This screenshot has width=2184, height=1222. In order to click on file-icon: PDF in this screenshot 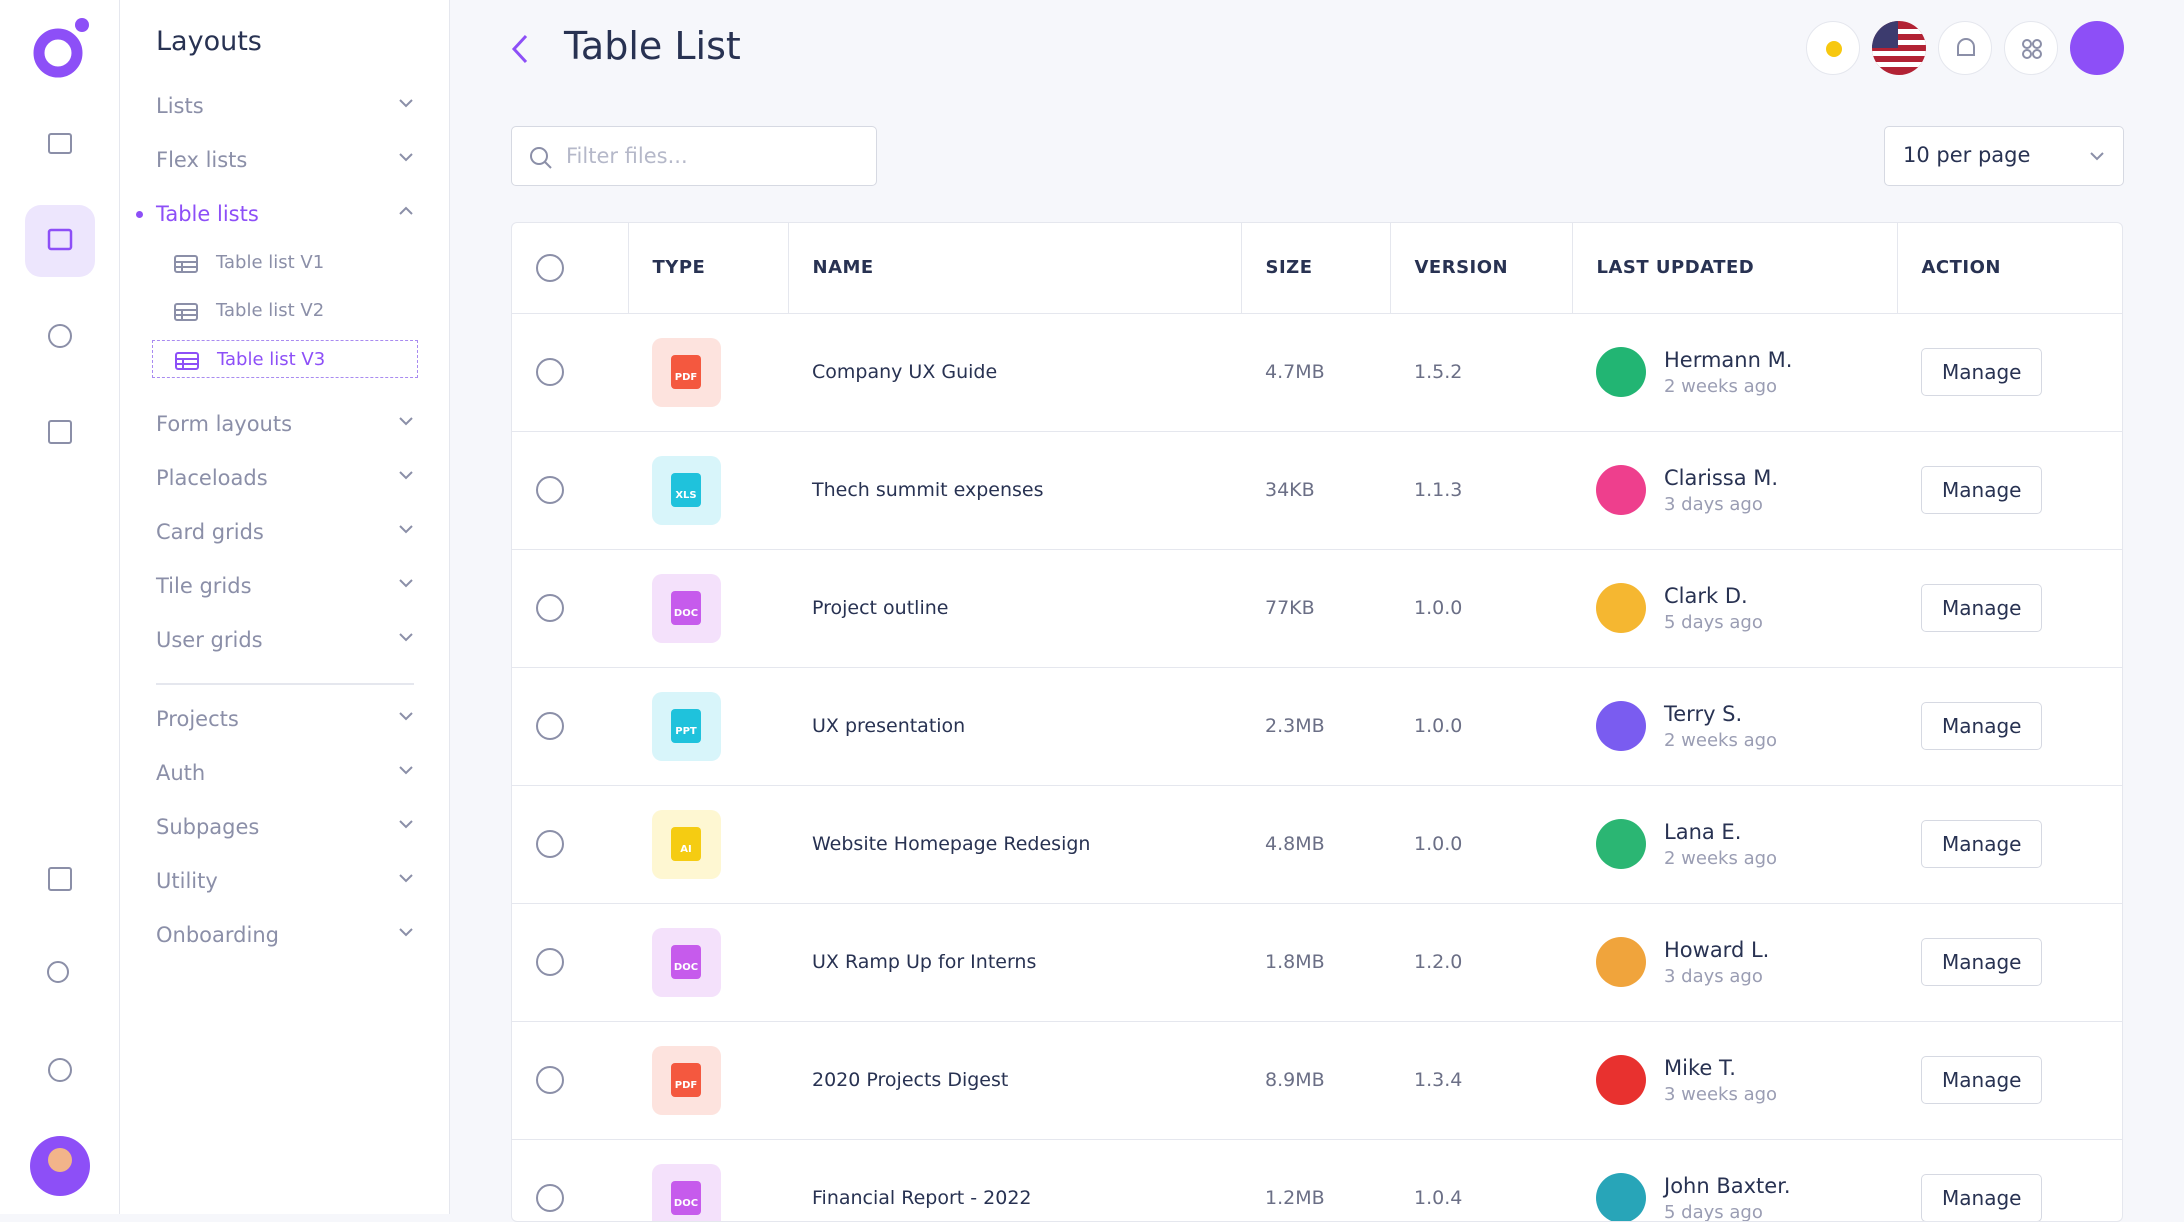, I will do `click(686, 372)`.